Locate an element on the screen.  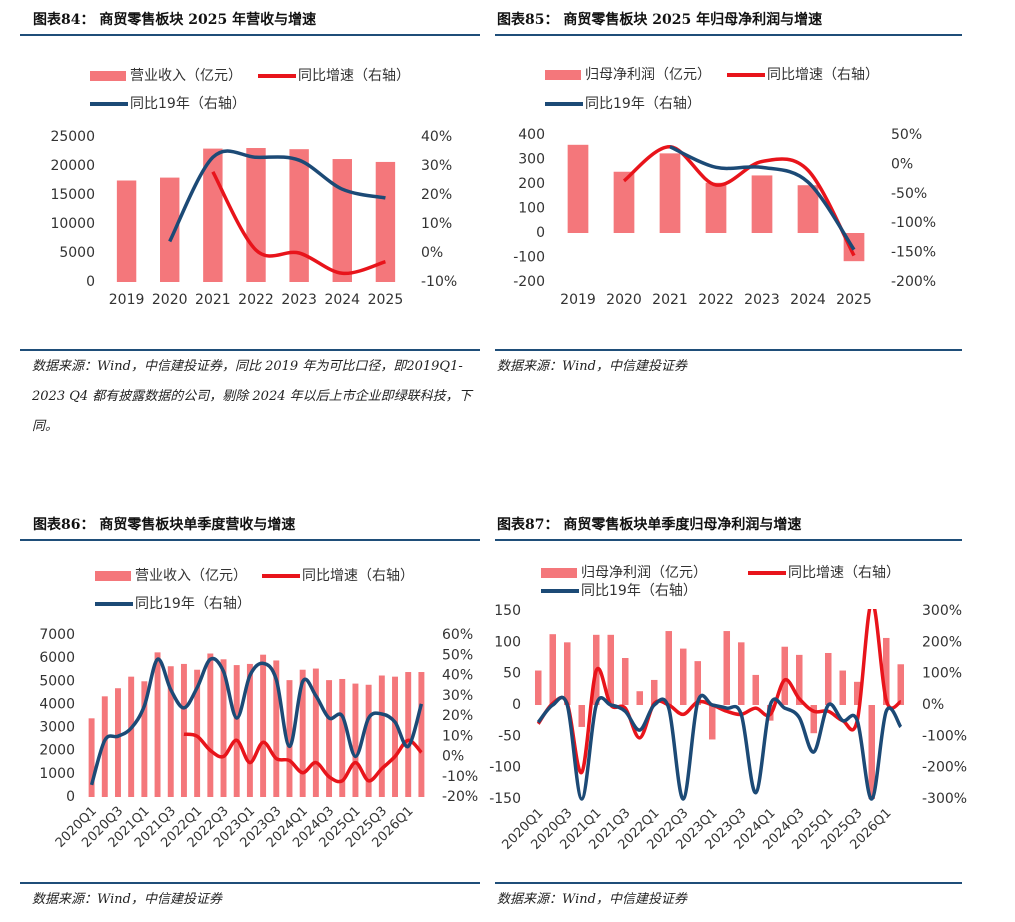
y-tick-label: 25000 is located at coordinates (72, 137).